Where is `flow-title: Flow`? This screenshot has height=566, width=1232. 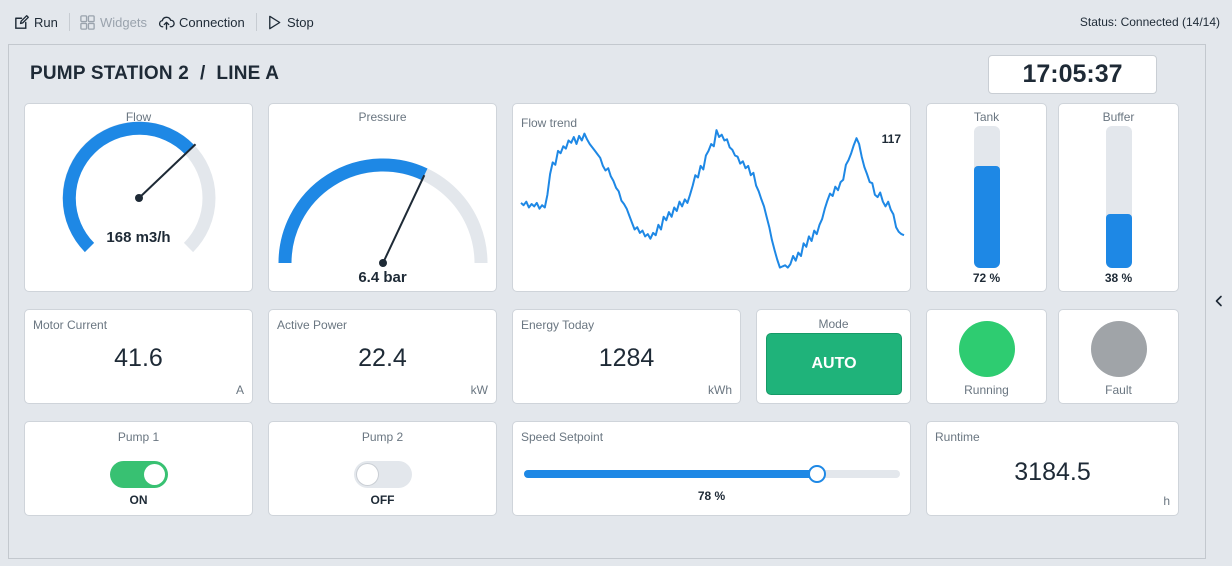
flow-title: Flow is located at coordinates (138, 117).